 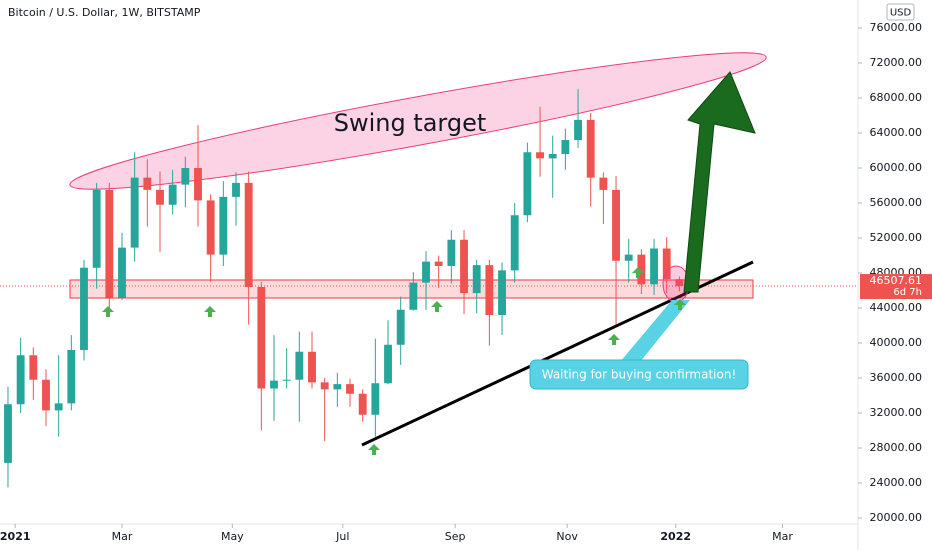 What do you see at coordinates (455, 536) in the screenshot?
I see `x-tick-label: Sep` at bounding box center [455, 536].